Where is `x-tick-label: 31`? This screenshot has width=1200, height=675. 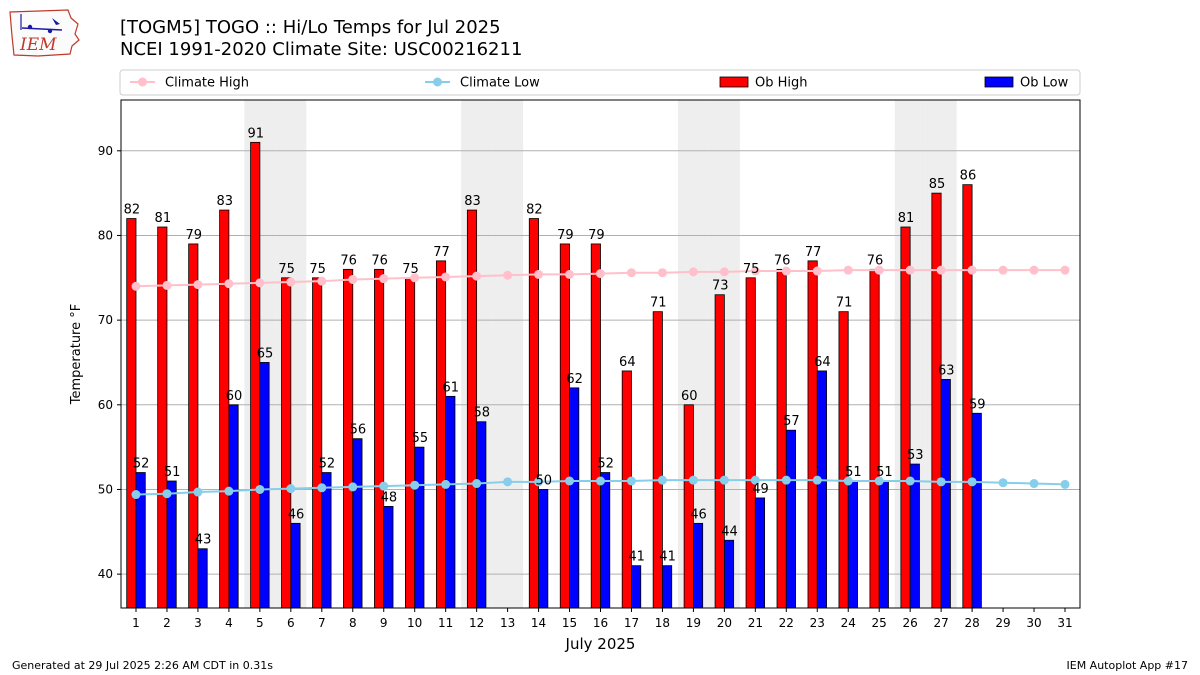 x-tick-label: 31 is located at coordinates (1064, 623).